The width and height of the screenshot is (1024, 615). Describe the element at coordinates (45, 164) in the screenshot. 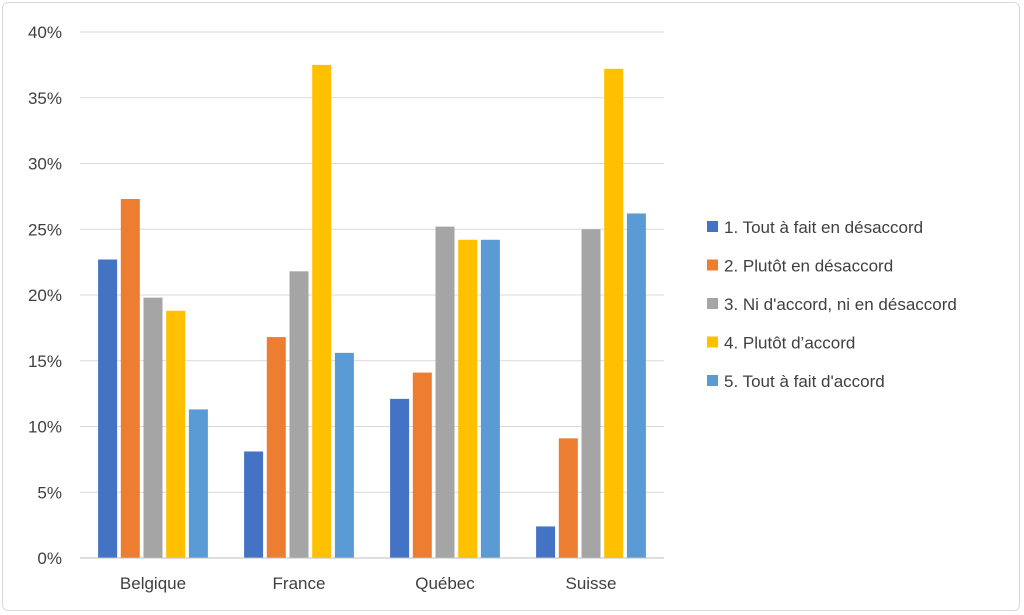

I see `y-tick-label: 30%` at that location.